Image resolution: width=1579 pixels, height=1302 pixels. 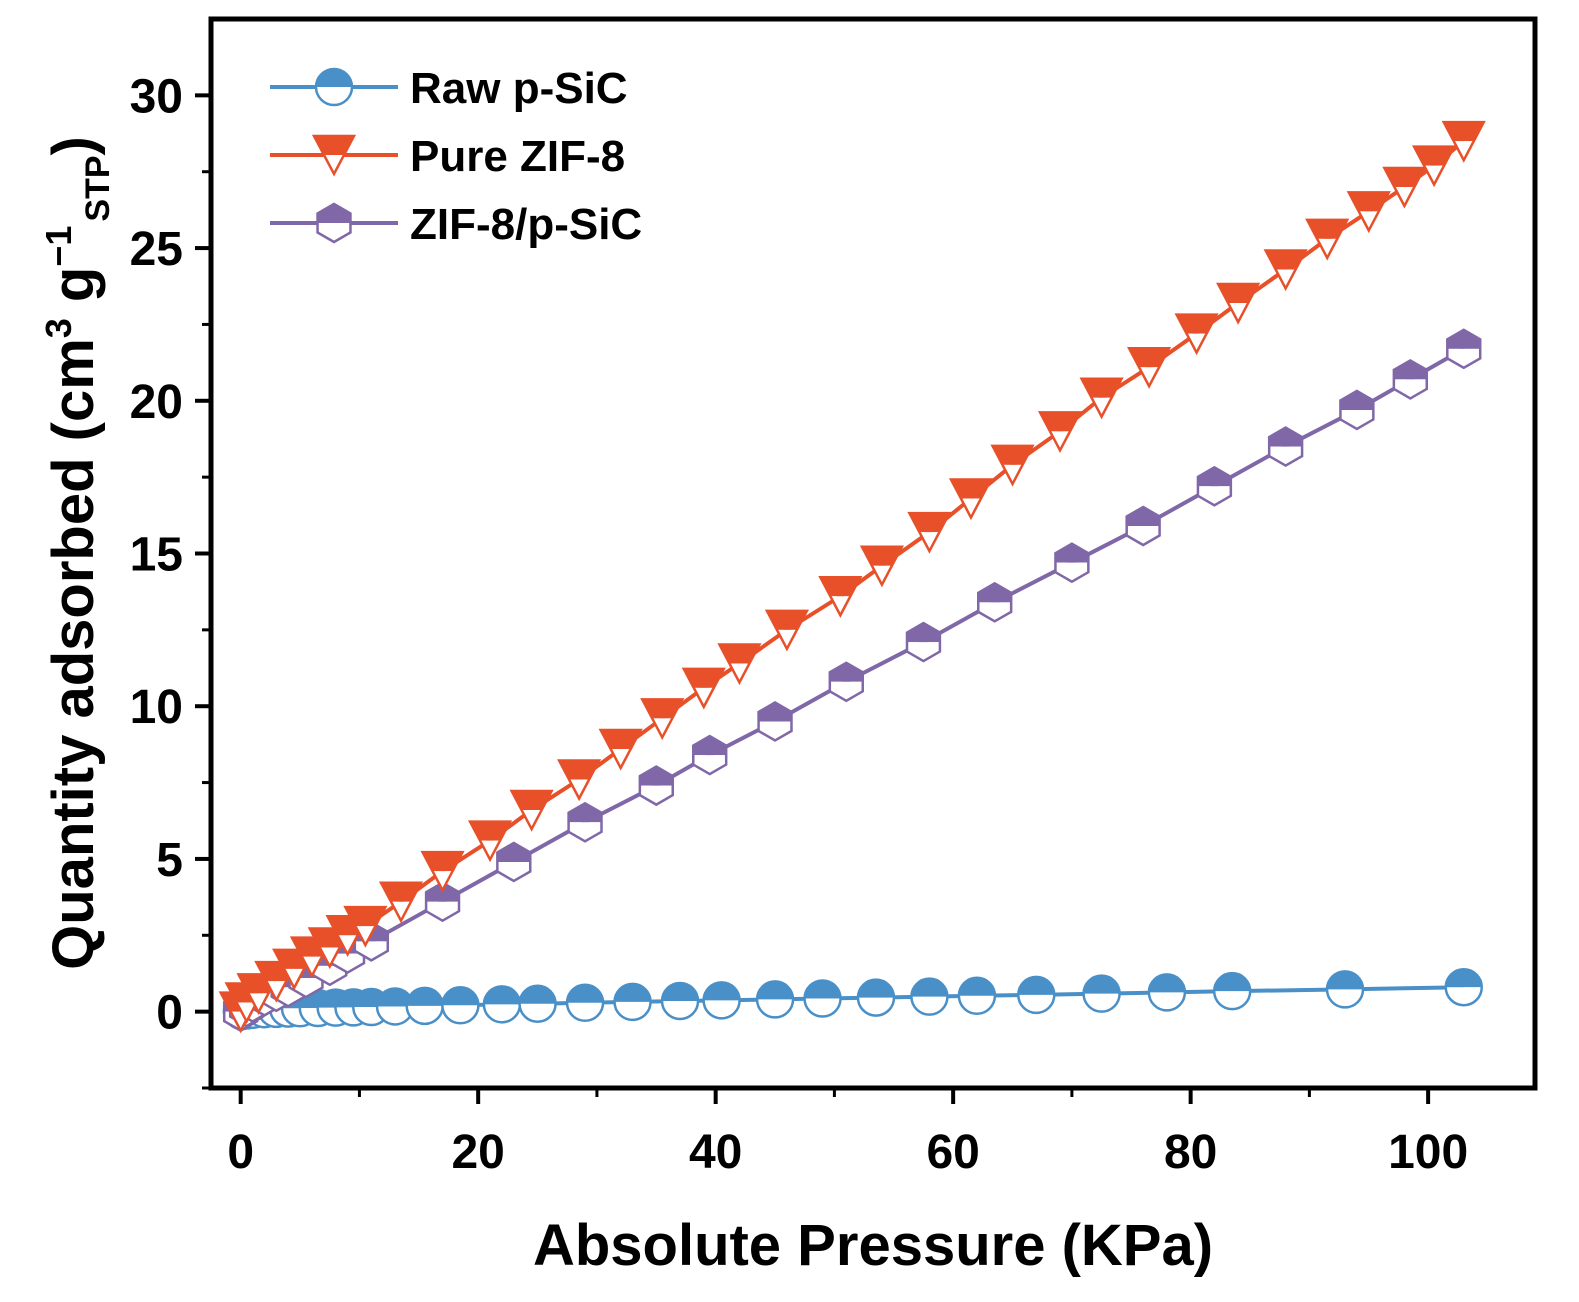 I want to click on x-tick-label: 100, so click(x=1428, y=1152).